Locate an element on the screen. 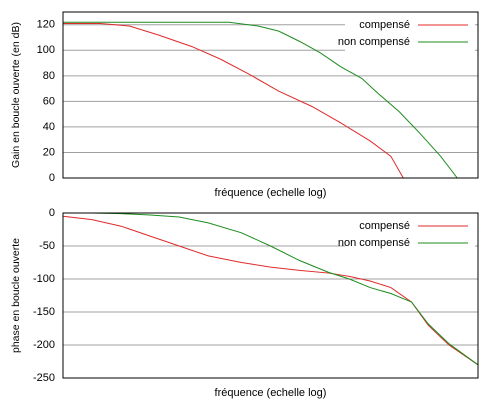  y-axis-label: phase en boucle ouverte is located at coordinates (16, 295).